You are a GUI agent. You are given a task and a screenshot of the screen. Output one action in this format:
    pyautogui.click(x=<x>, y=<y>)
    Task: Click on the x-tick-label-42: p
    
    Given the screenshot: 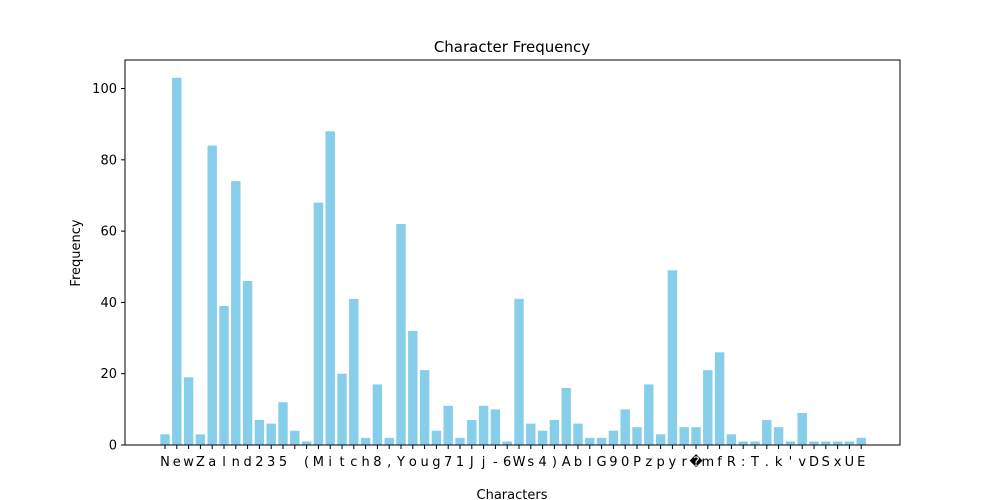 What is the action you would take?
    pyautogui.click(x=660, y=462)
    